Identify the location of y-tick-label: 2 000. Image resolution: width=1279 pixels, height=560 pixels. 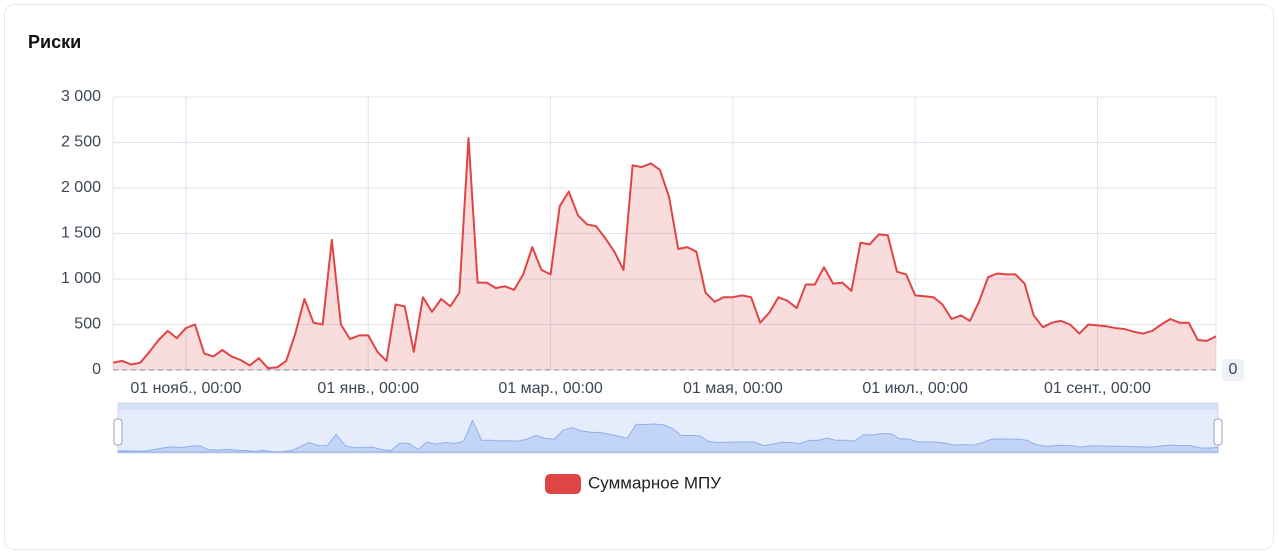
(81, 187).